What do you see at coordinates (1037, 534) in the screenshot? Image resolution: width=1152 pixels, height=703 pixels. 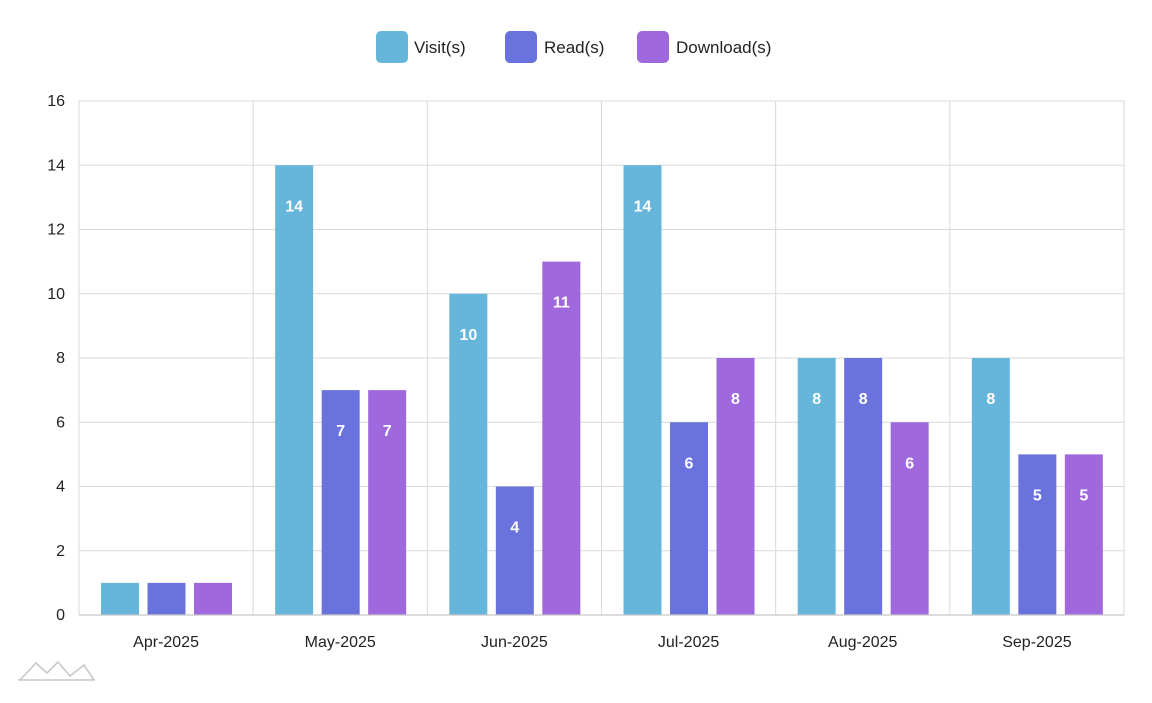 I see `bar-reads-sep-2025` at bounding box center [1037, 534].